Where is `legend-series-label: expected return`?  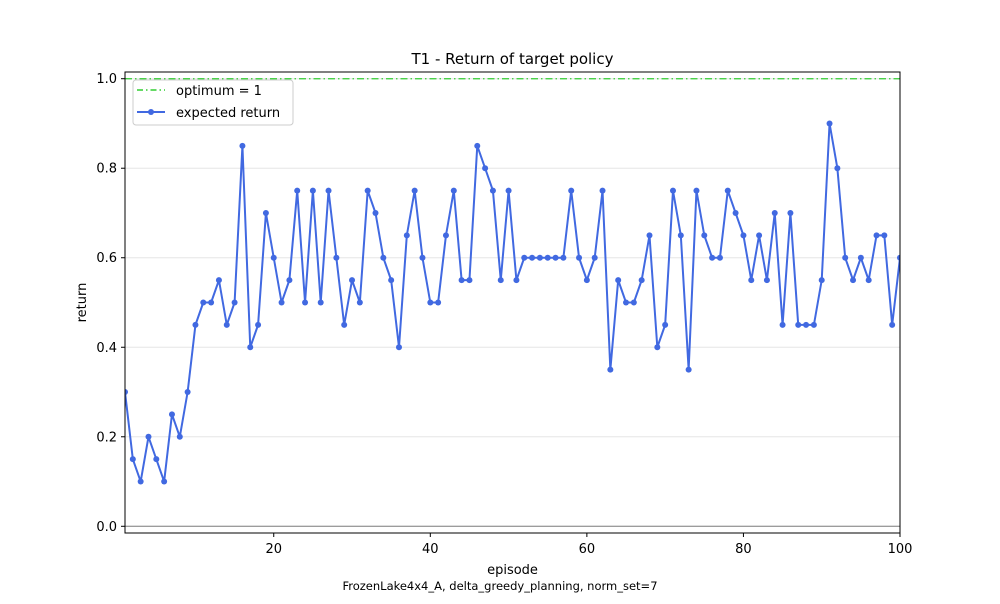
legend-series-label: expected return is located at coordinates (228, 113).